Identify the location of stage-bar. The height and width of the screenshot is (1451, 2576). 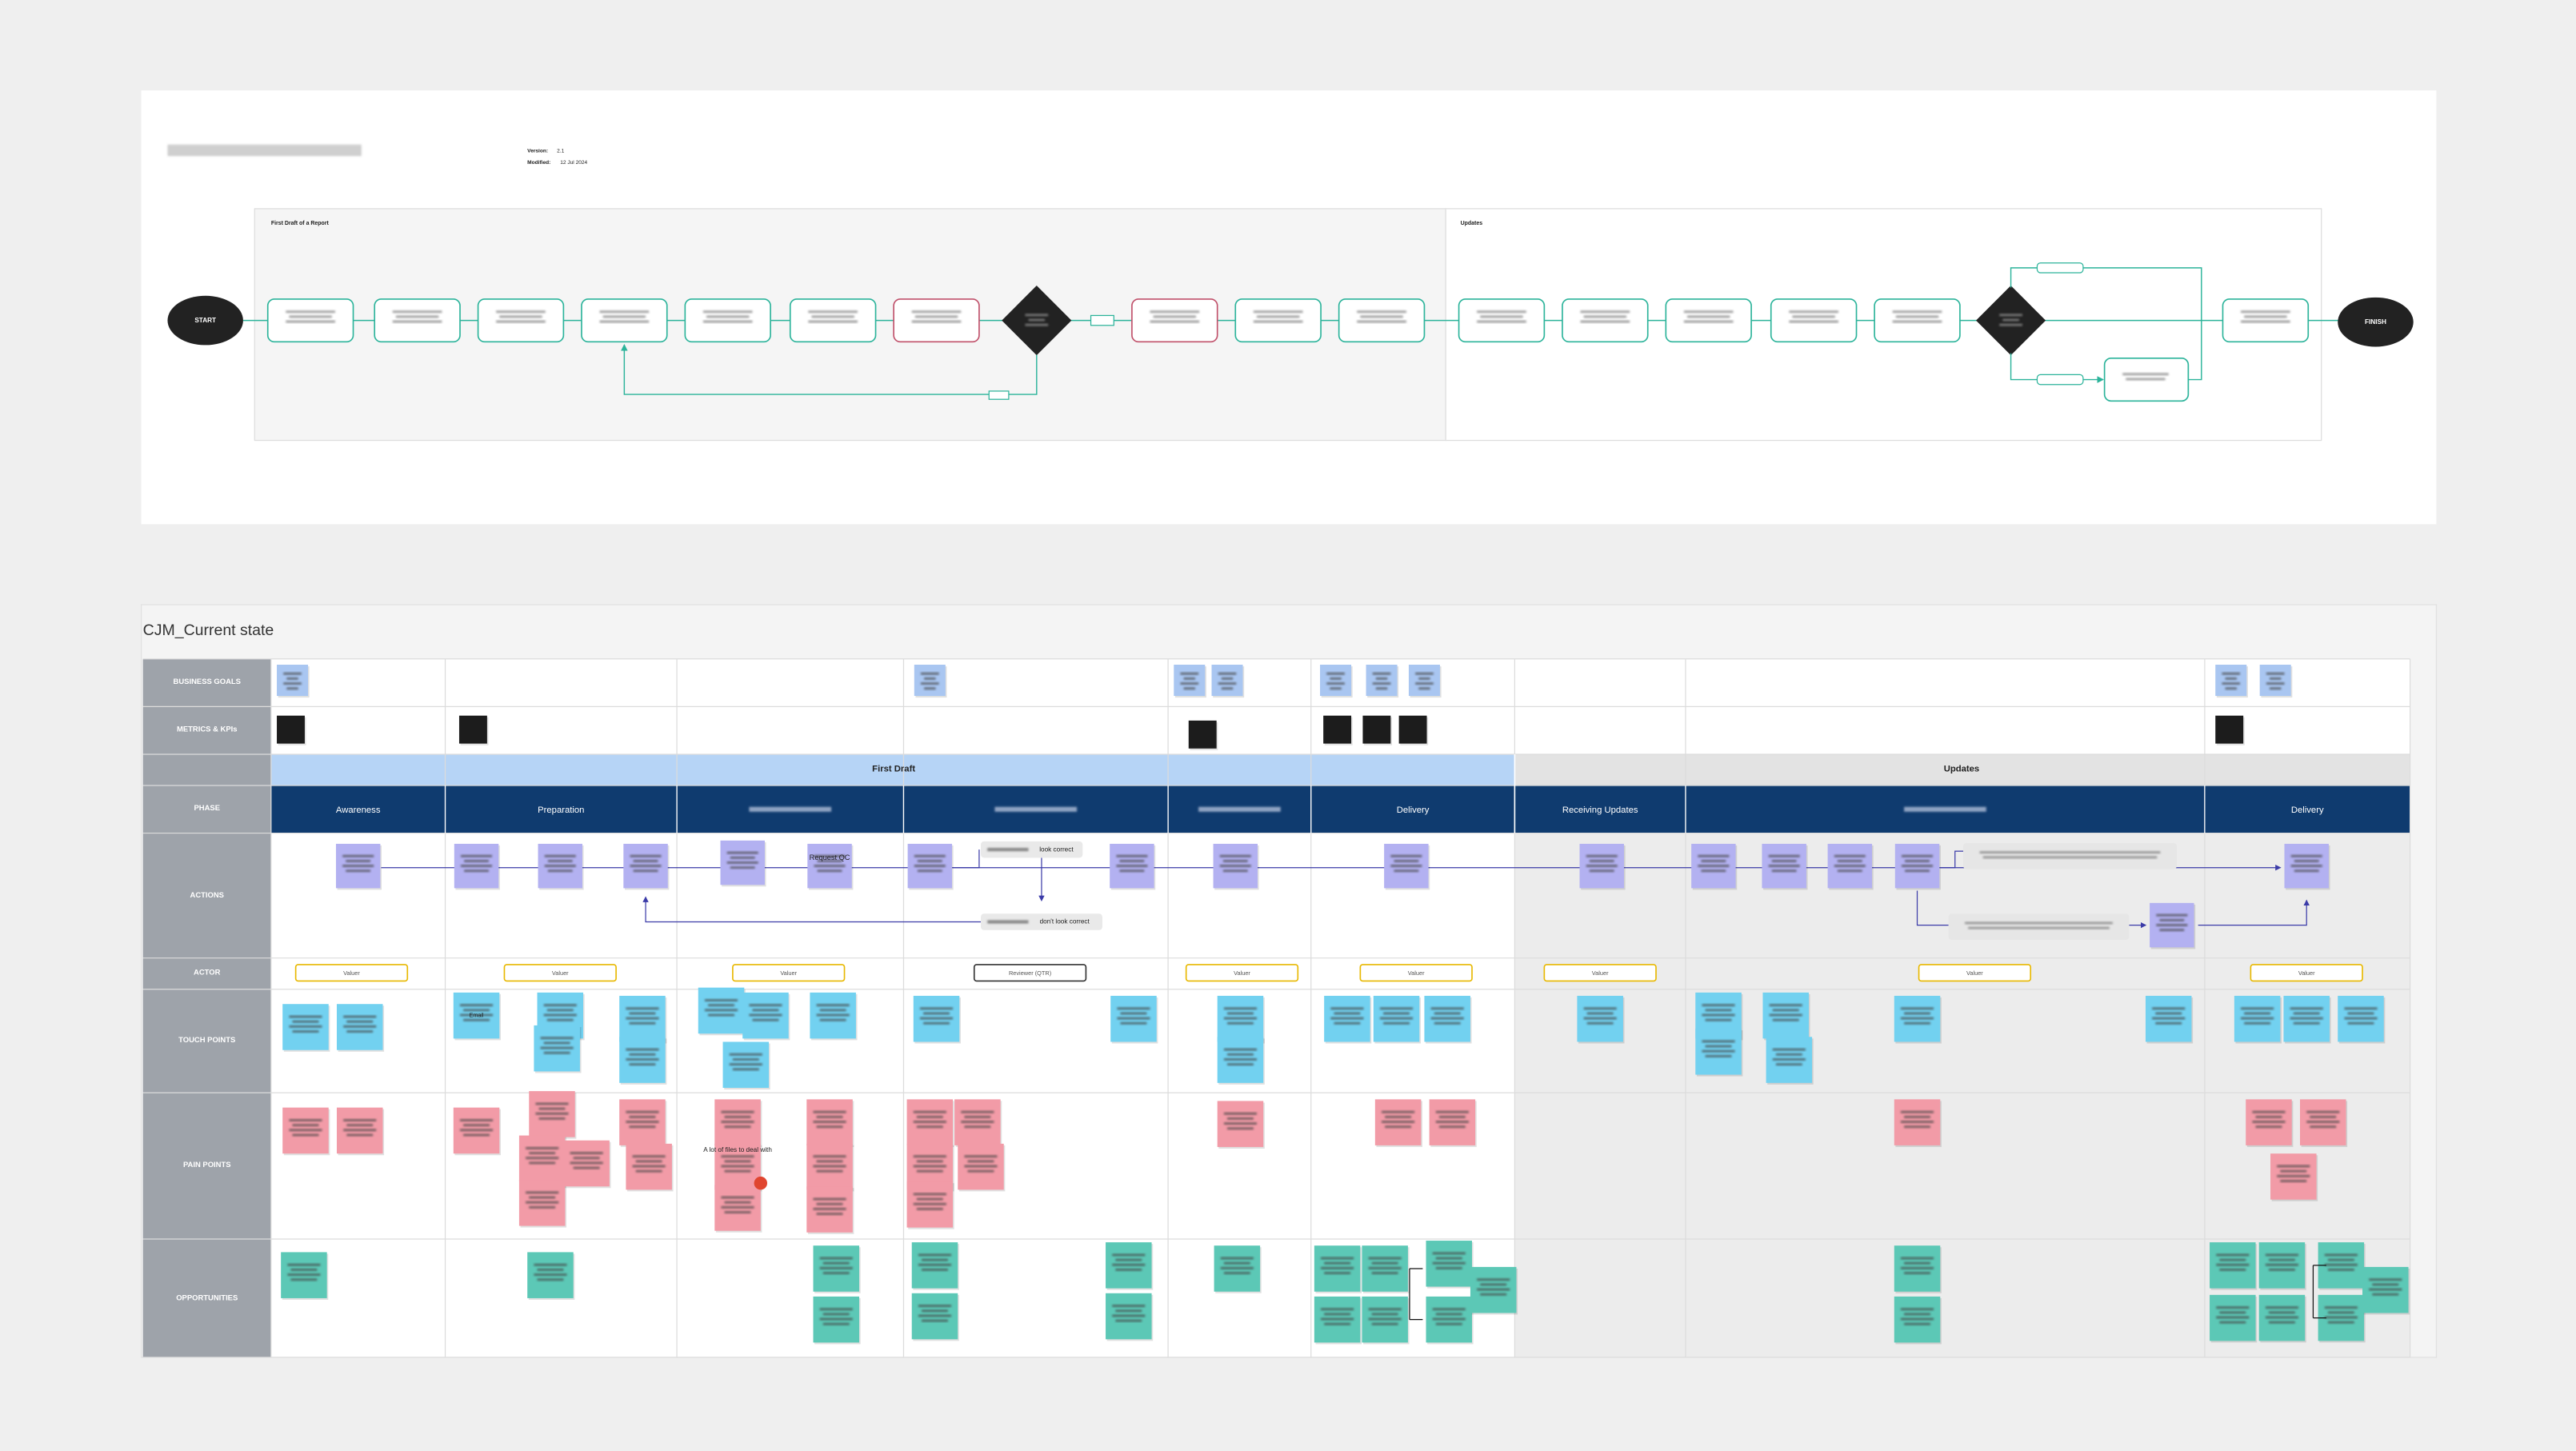
(892, 769).